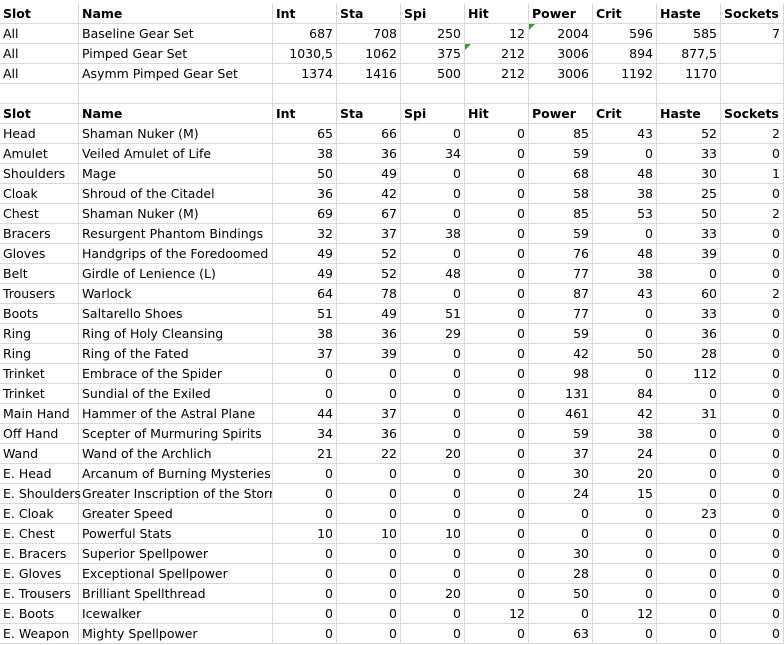  What do you see at coordinates (689, 34) in the screenshot?
I see `cell-haste: 585` at bounding box center [689, 34].